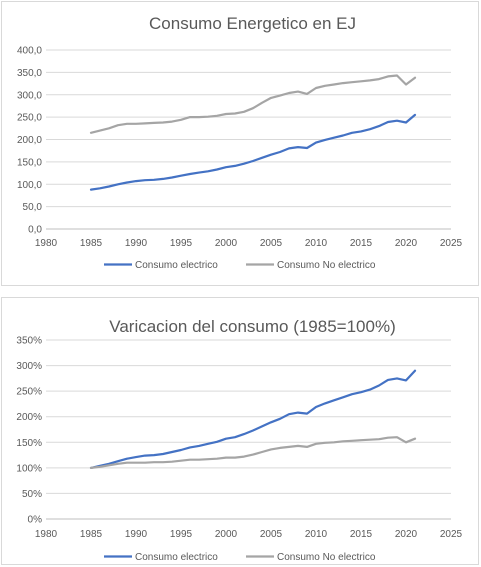  What do you see at coordinates (29, 118) in the screenshot?
I see `y-tick-label: 250,0` at bounding box center [29, 118].